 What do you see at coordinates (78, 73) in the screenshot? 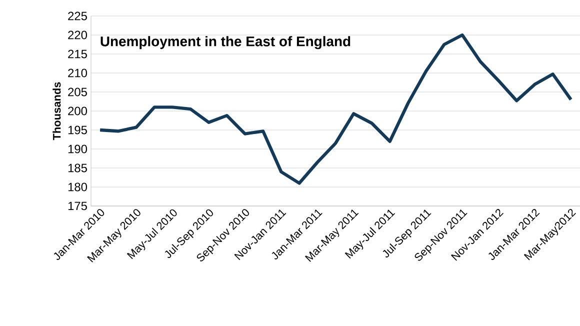
I see `y-tick-label: 210` at bounding box center [78, 73].